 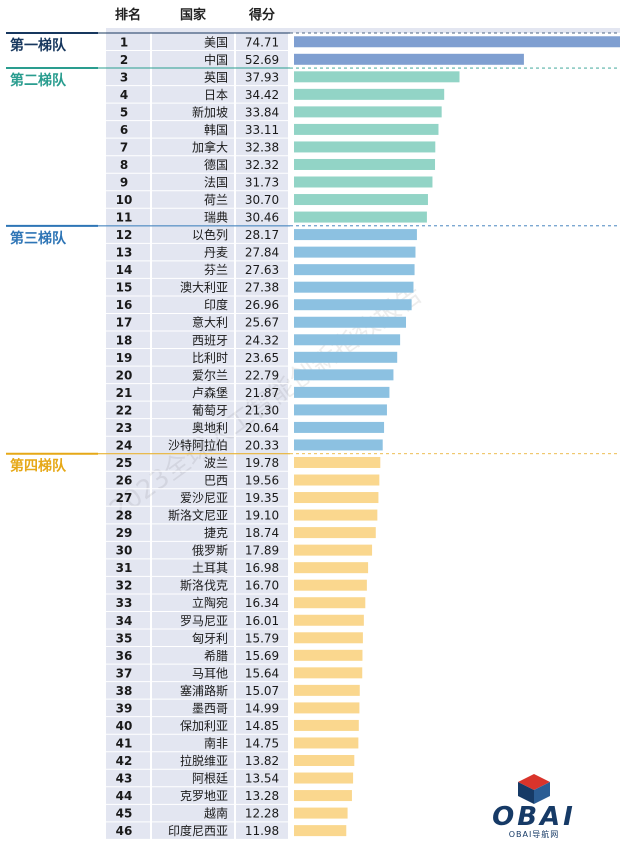 What do you see at coordinates (262, 200) in the screenshot?
I see `score-label: 30.70` at bounding box center [262, 200].